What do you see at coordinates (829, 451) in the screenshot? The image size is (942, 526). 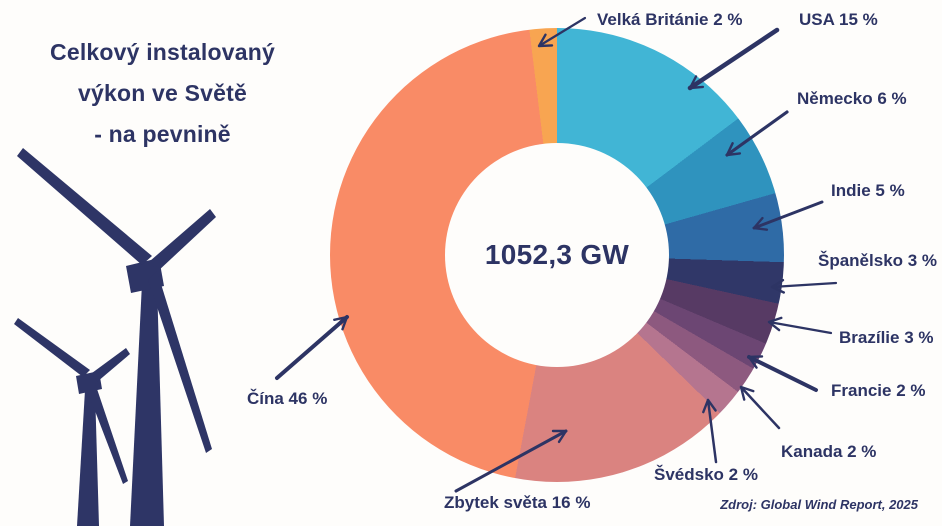 I see `slice-label-kanada: Kanada 2 %` at bounding box center [829, 451].